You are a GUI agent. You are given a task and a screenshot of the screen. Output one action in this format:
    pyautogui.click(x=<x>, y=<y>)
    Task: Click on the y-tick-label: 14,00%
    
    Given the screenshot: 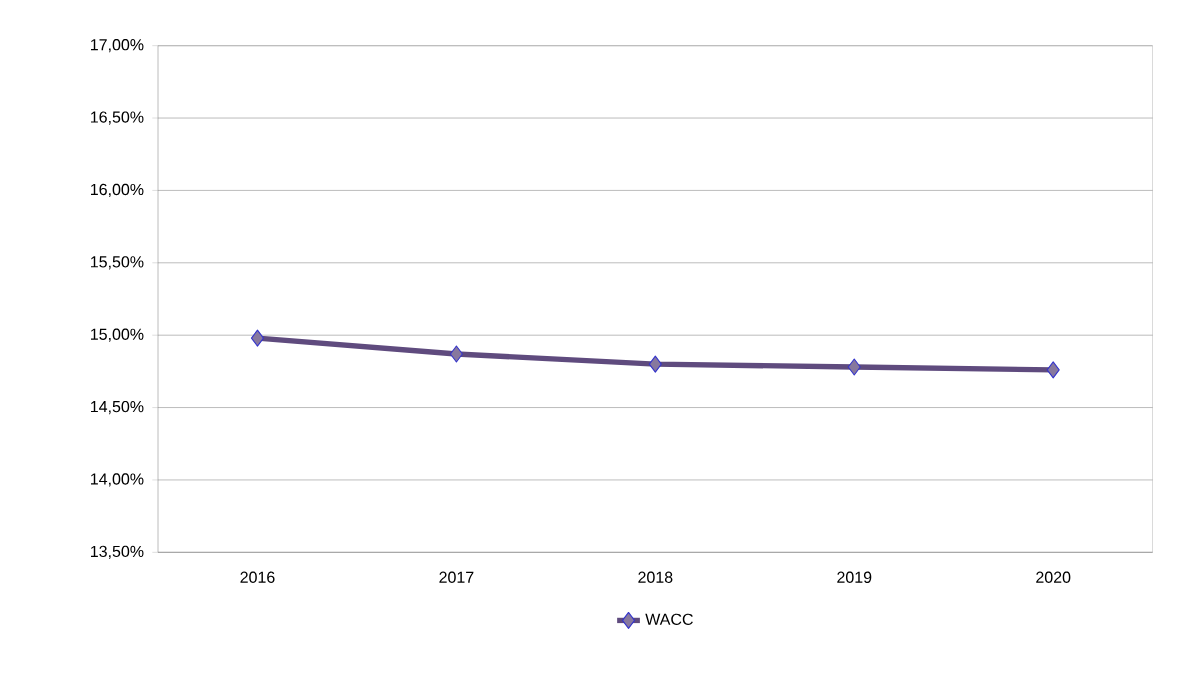 What is the action you would take?
    pyautogui.click(x=117, y=480)
    